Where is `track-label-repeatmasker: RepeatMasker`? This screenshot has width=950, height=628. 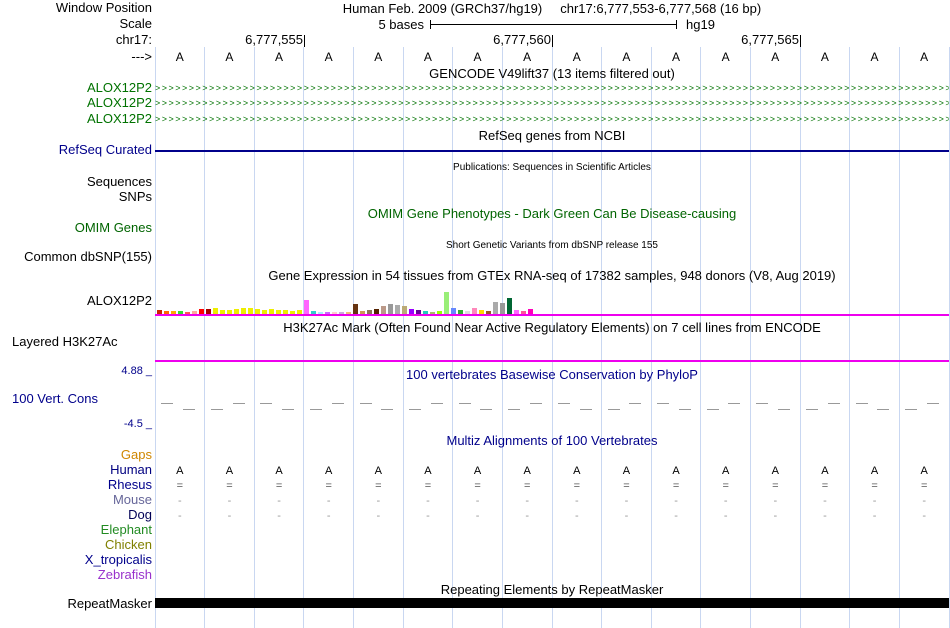
track-label-repeatmasker: RepeatMasker is located at coordinates (109, 603).